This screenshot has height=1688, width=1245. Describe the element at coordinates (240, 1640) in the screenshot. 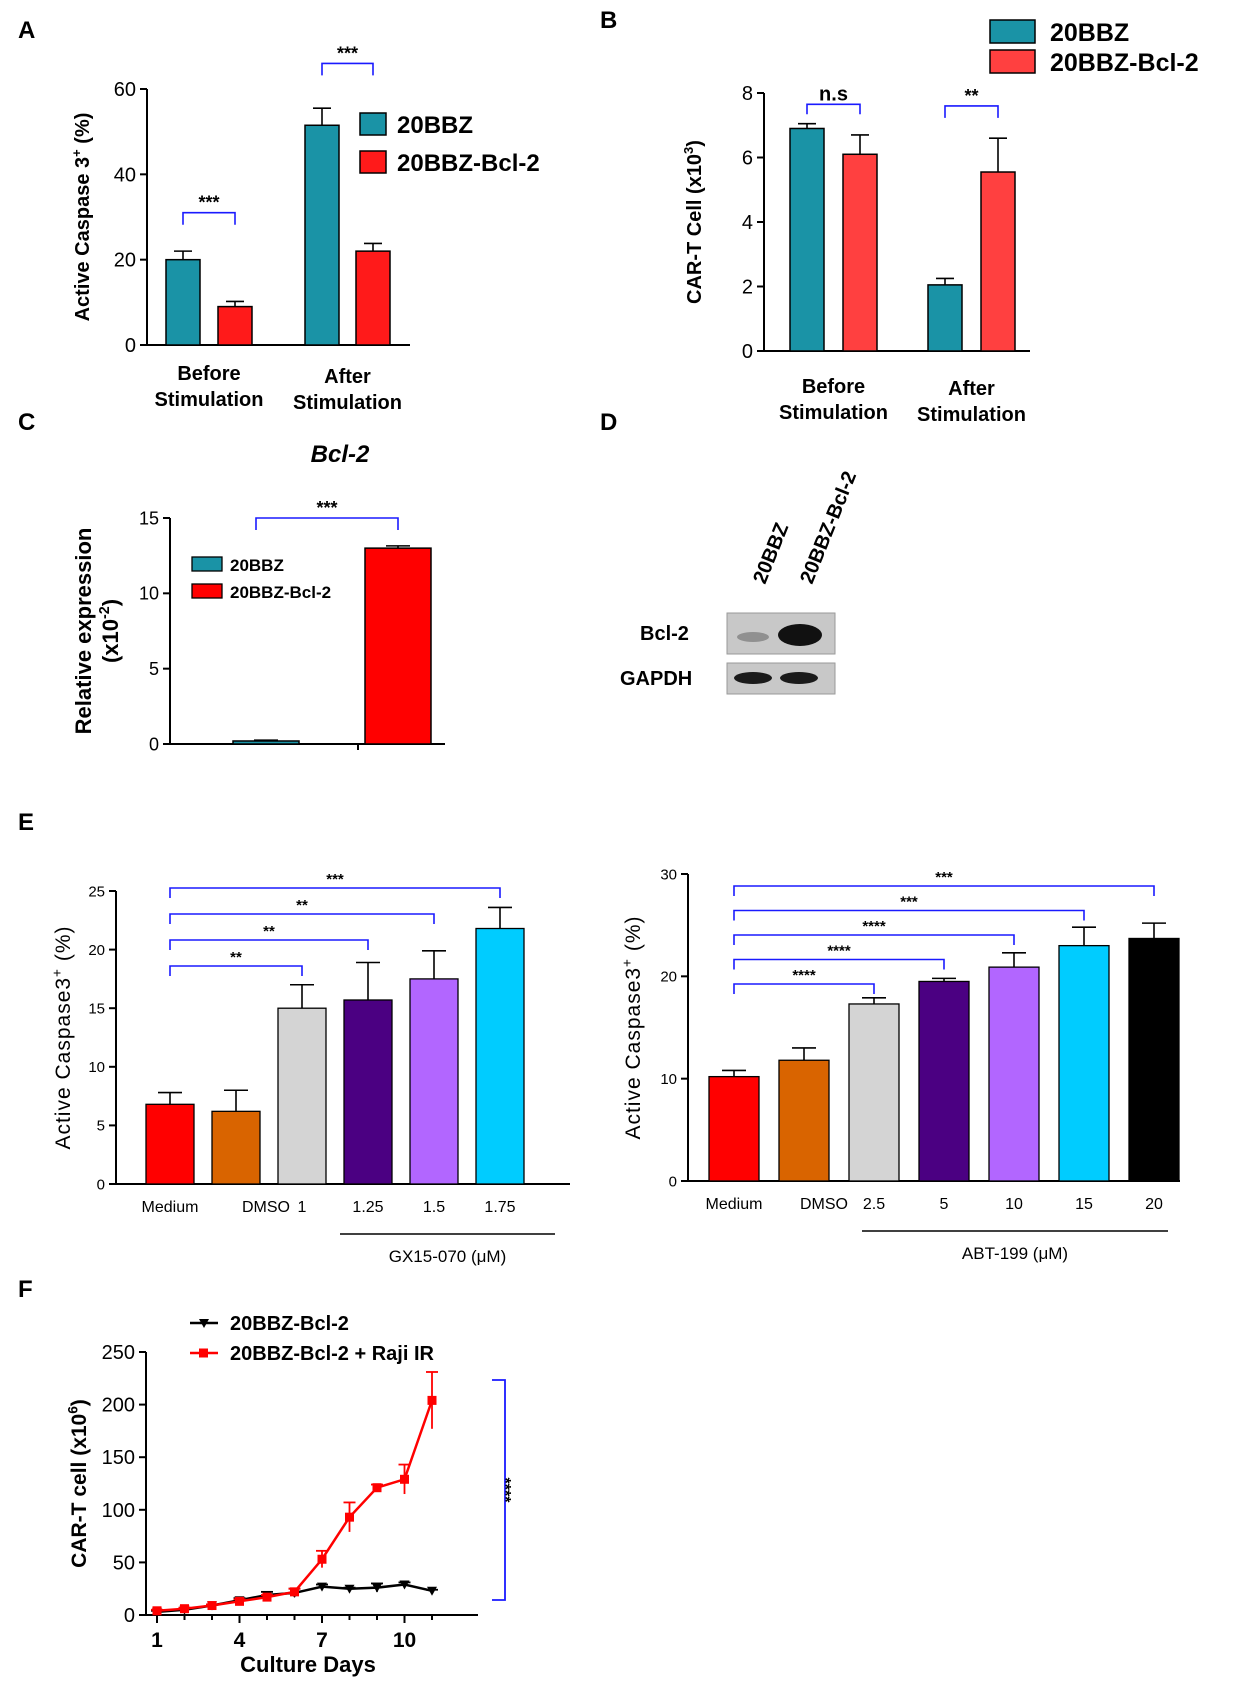

I see `x-tick-label: 4` at that location.